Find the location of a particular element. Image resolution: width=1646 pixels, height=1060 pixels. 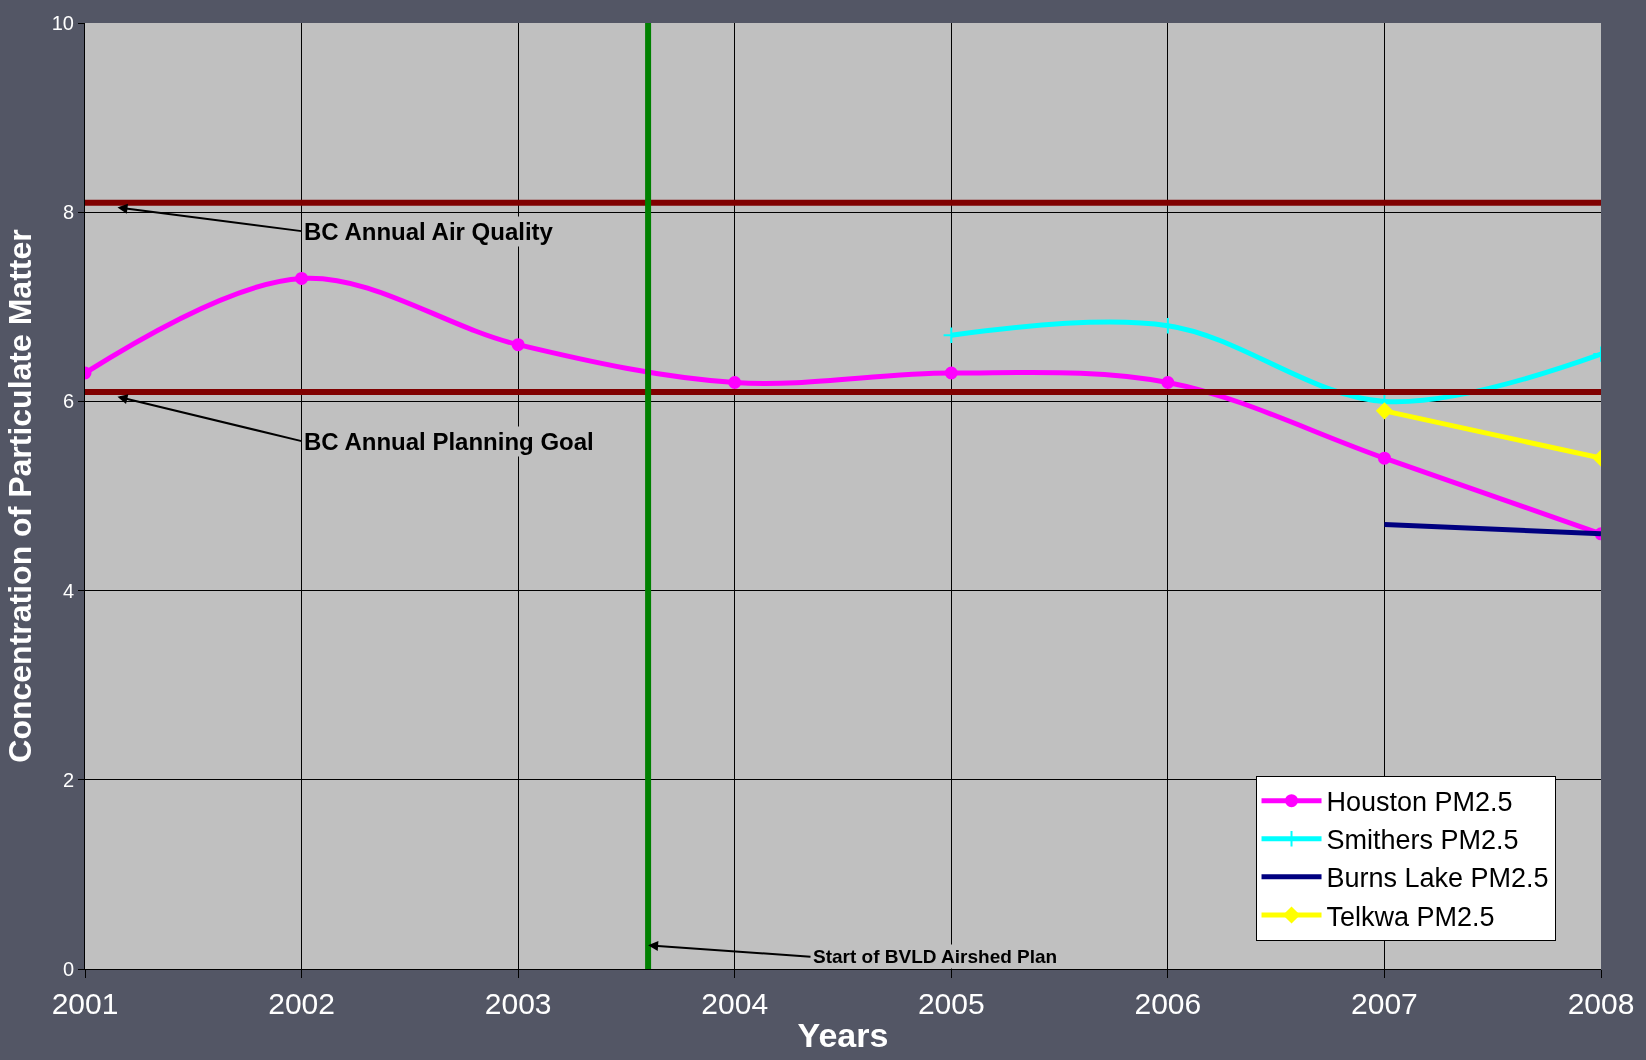

legend-label: Burns Lake PM2.5 is located at coordinates (1437, 878).